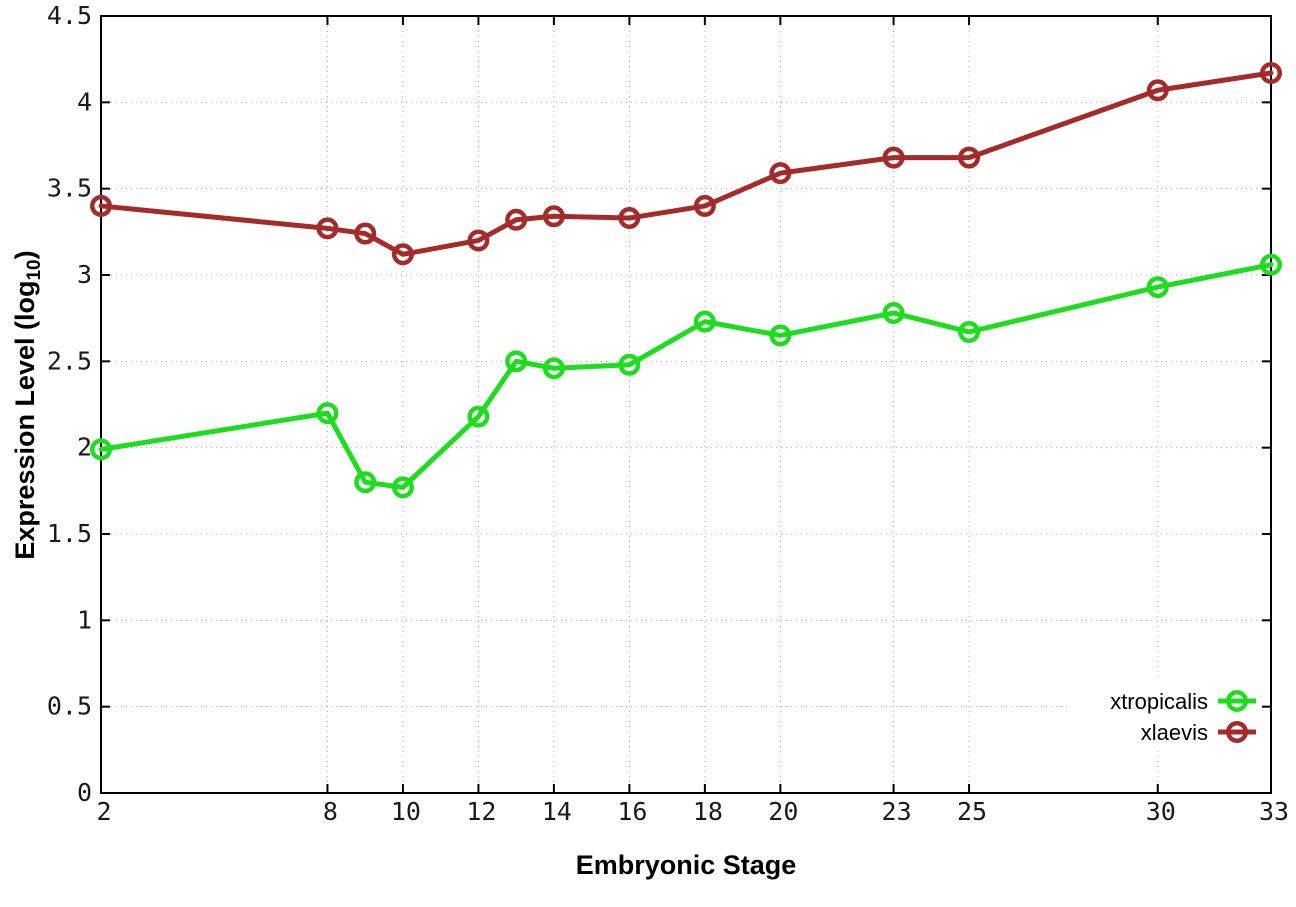 The image size is (1296, 907). What do you see at coordinates (24, 255) in the screenshot?
I see `y-axis-title-end: )` at bounding box center [24, 255].